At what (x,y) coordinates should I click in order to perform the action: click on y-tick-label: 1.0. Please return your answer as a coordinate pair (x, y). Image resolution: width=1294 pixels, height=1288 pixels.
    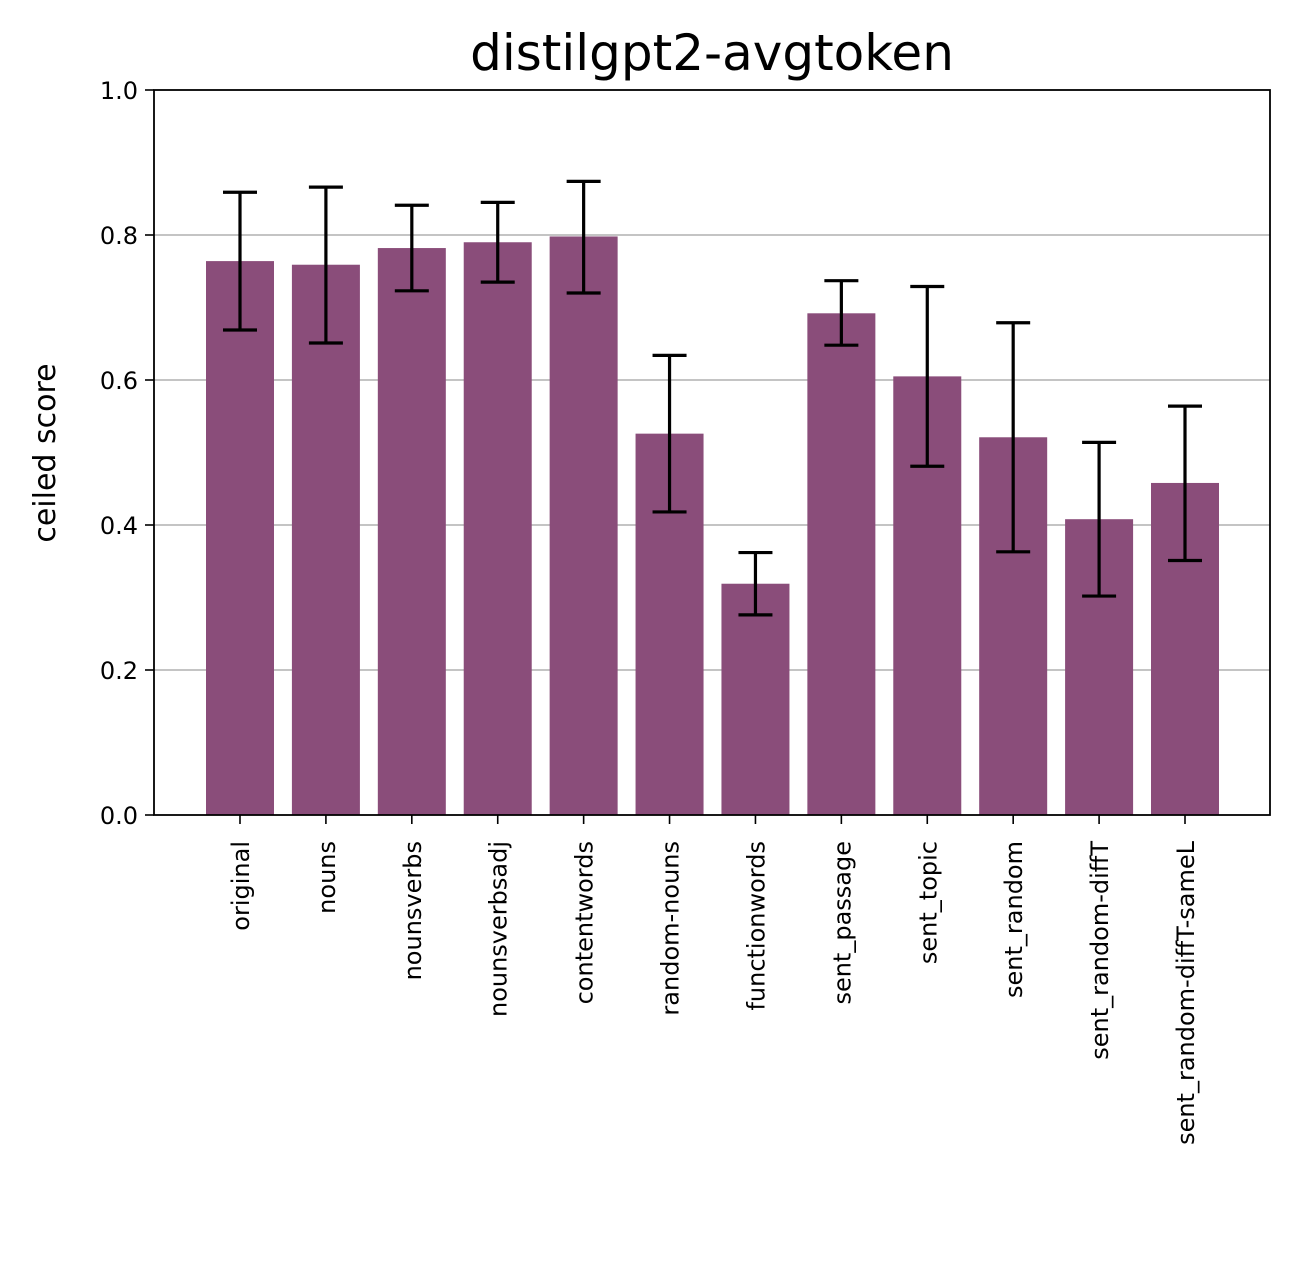
    Looking at the image, I should click on (119, 91).